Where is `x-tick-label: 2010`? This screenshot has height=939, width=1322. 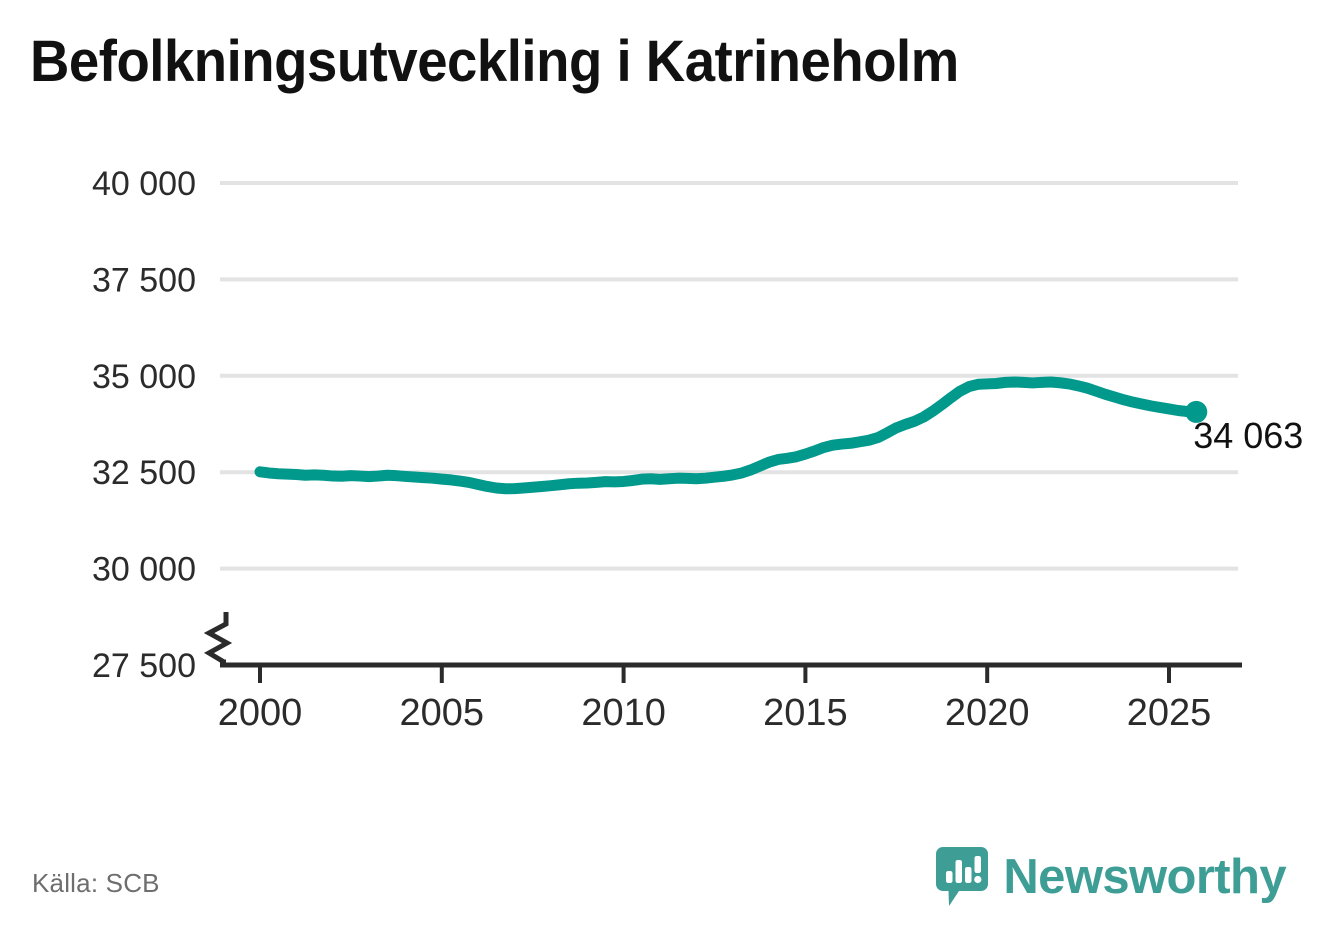
x-tick-label: 2010 is located at coordinates (623, 713).